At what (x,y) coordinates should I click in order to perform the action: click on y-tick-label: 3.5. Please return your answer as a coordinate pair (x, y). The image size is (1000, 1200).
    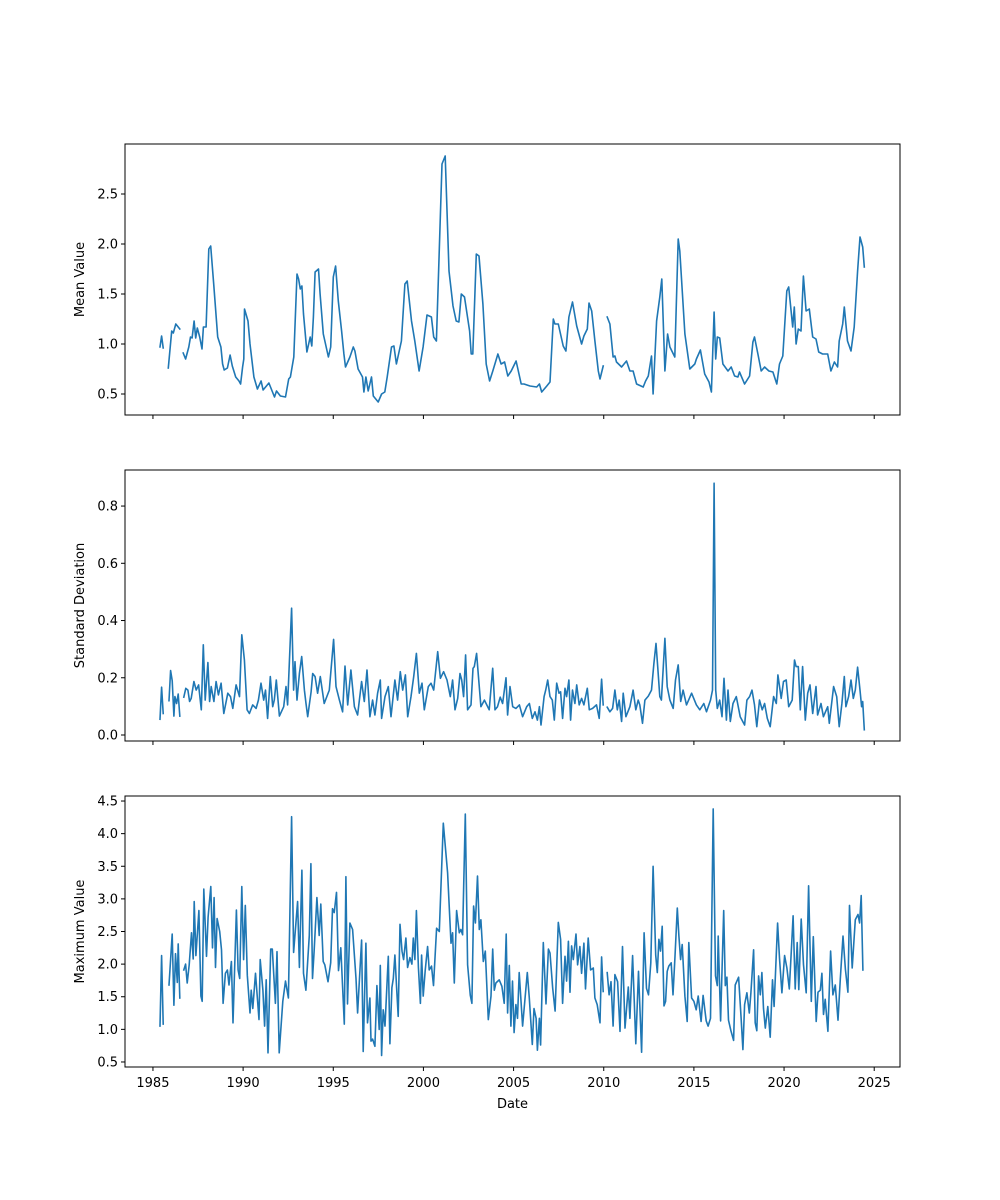
    Looking at the image, I should click on (107, 867).